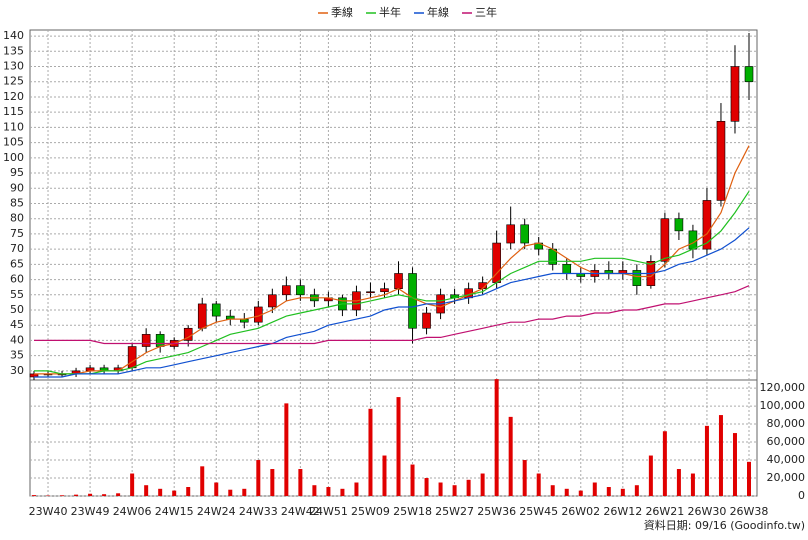 Image resolution: width=808 pixels, height=540 pixels. I want to click on source-note: 資料日期: 09/16 (Goodinfo.tw), so click(724, 525).